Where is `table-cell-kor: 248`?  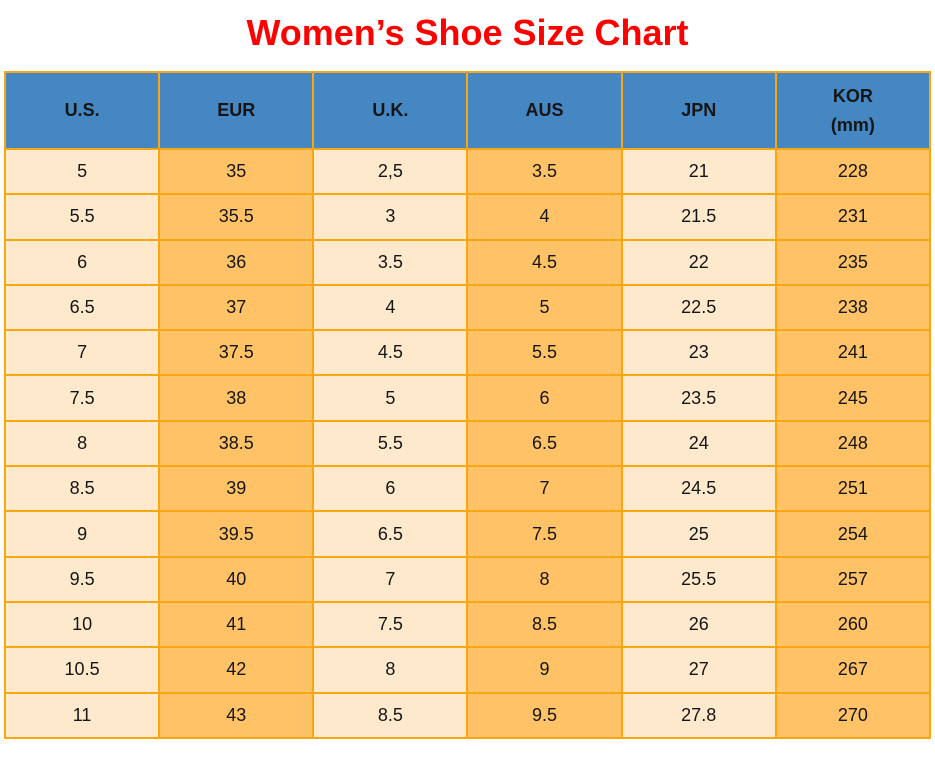
table-cell-kor: 248 is located at coordinates (853, 443).